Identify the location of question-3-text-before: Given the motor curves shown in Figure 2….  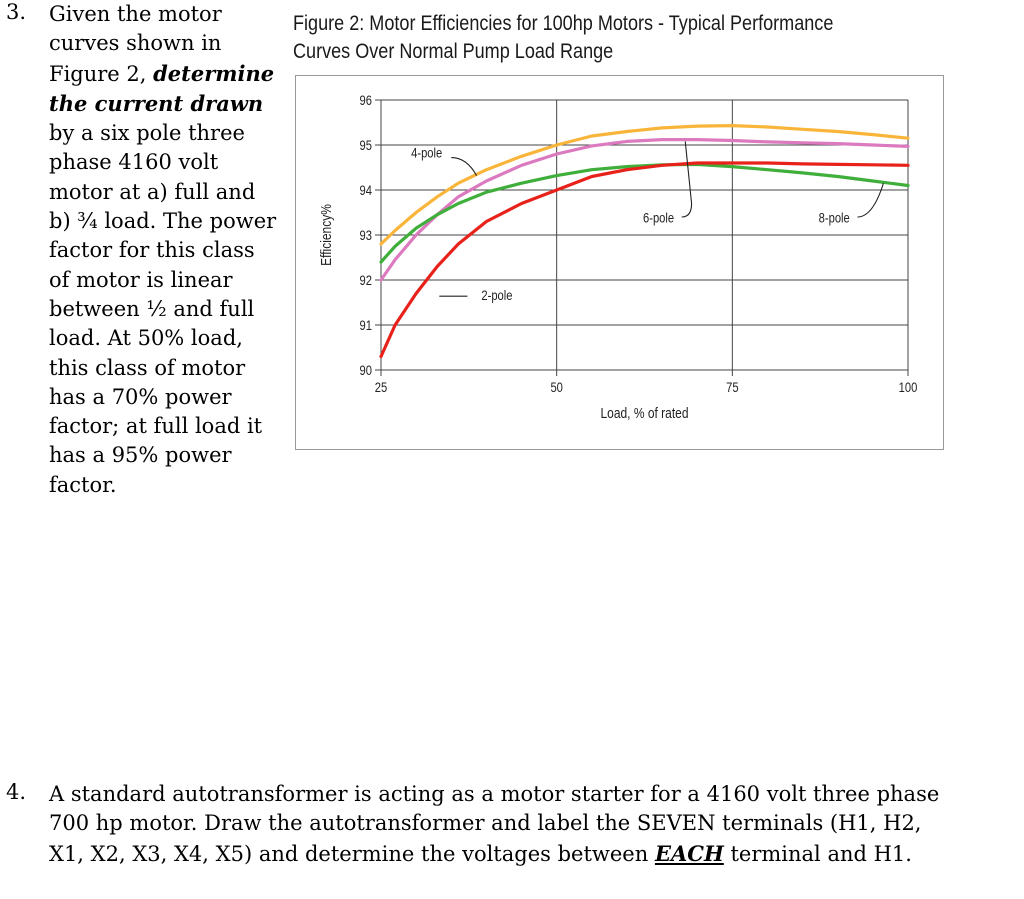
(135, 44).